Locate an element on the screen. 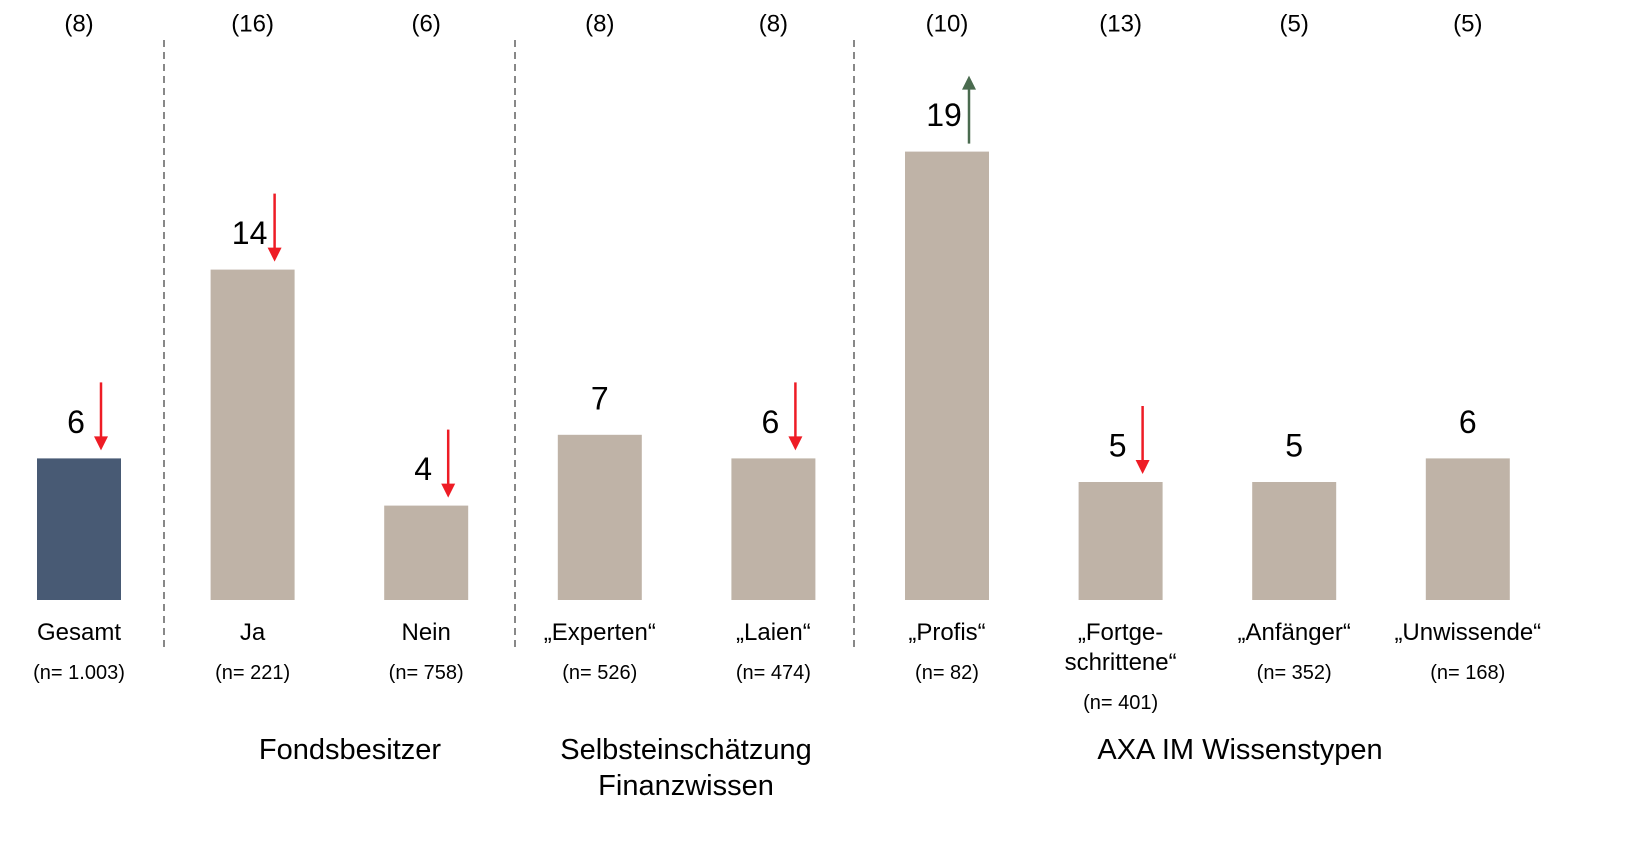 The height and width of the screenshot is (842, 1632). value-label: 7 is located at coordinates (600, 398).